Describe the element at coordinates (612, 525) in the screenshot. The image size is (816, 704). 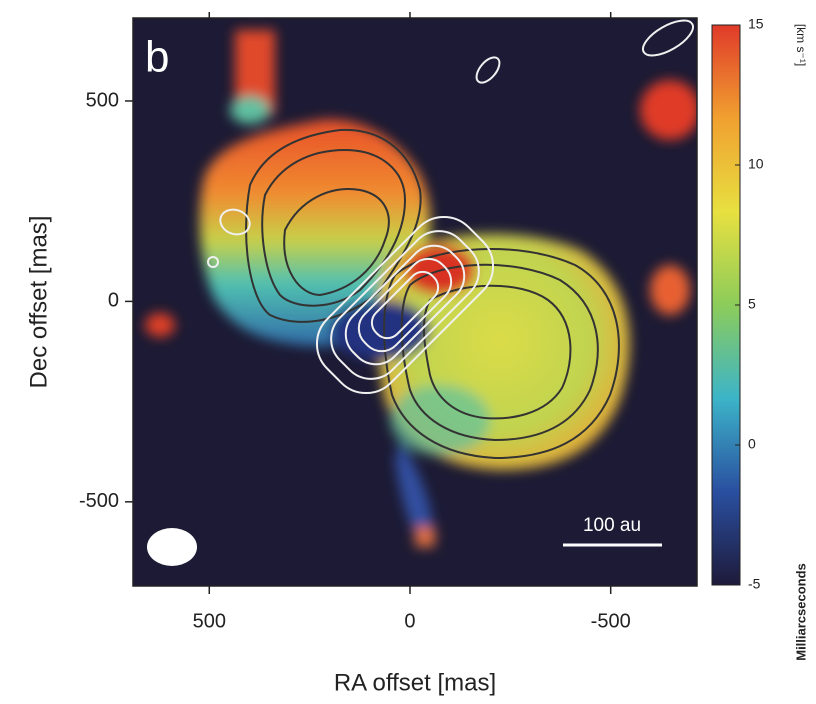
I see `scale-bar-label: 100 au` at that location.